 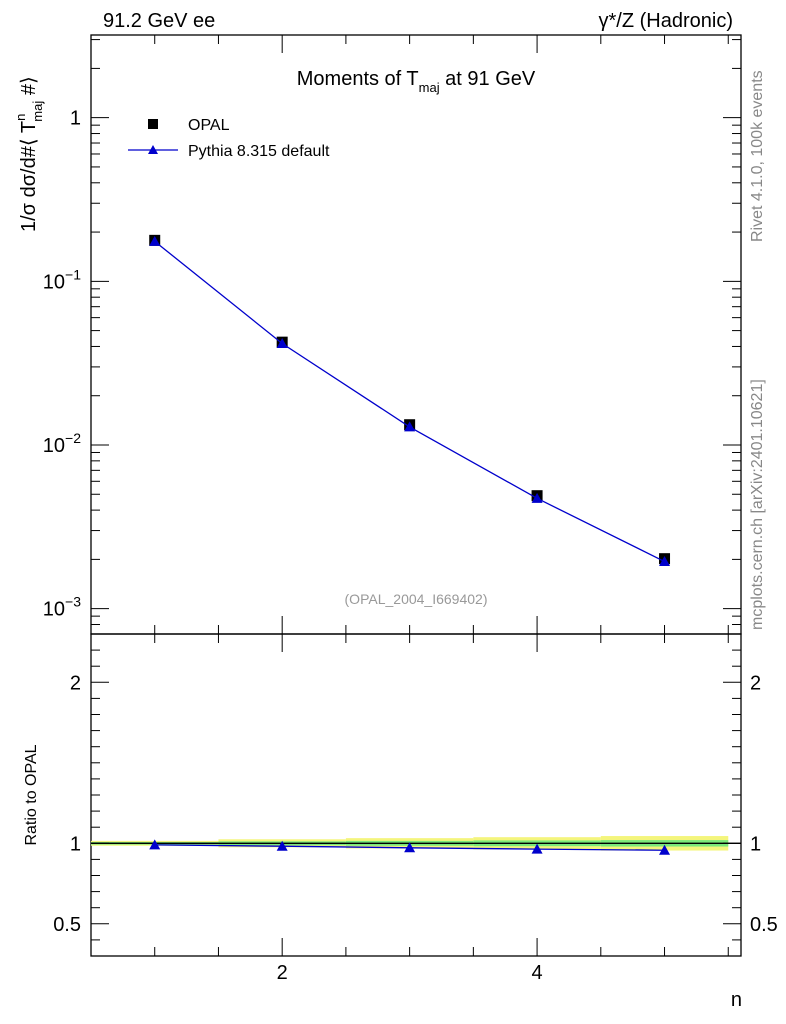 I want to click on x-axis-label: n, so click(x=736, y=1000).